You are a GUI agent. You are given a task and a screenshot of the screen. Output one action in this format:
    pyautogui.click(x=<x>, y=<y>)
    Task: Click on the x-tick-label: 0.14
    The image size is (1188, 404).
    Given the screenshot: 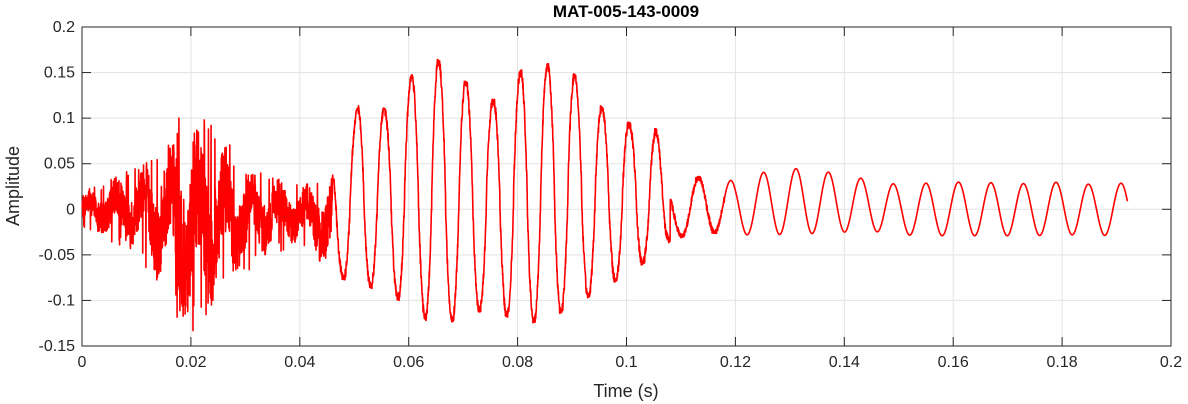 What is the action you would take?
    pyautogui.click(x=844, y=362)
    